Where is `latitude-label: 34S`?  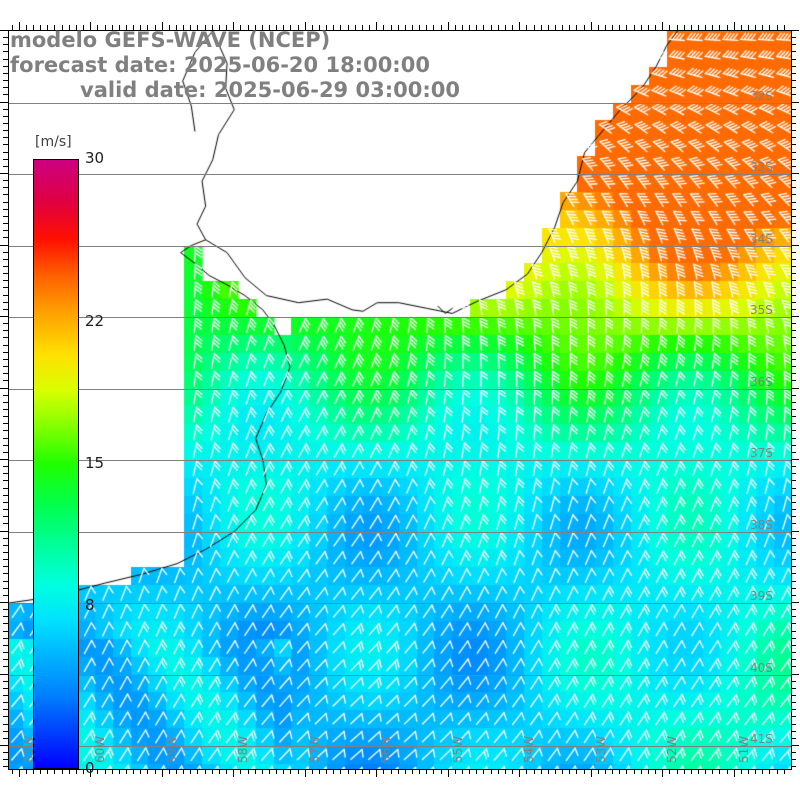
latitude-label: 34S is located at coordinates (761, 238).